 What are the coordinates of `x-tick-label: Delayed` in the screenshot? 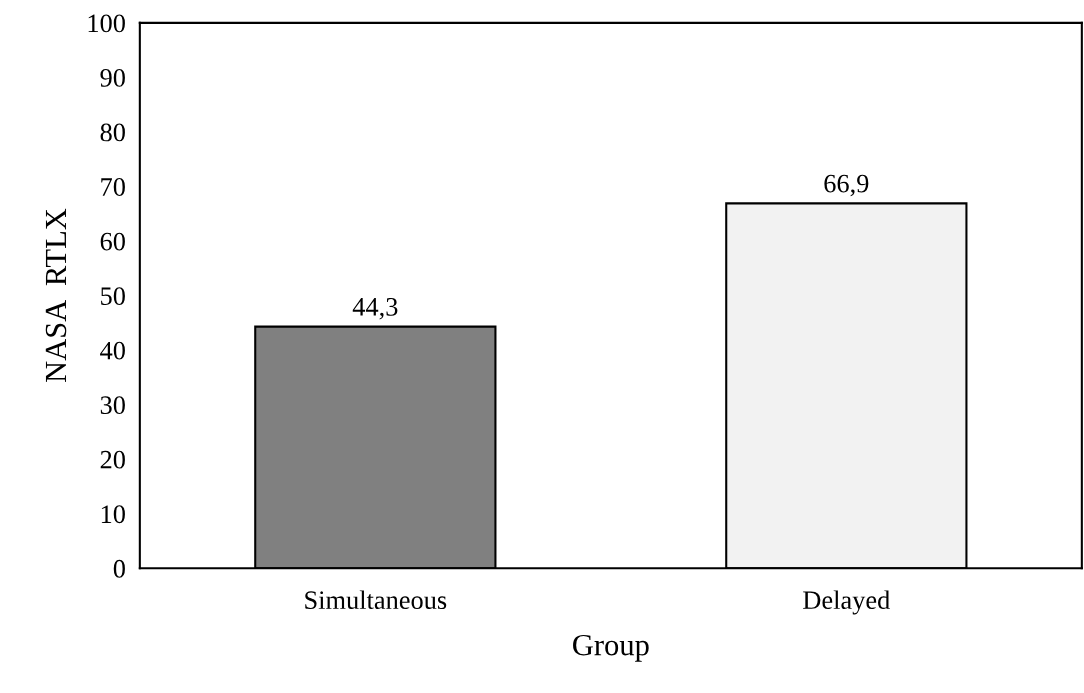 It's located at (846, 602).